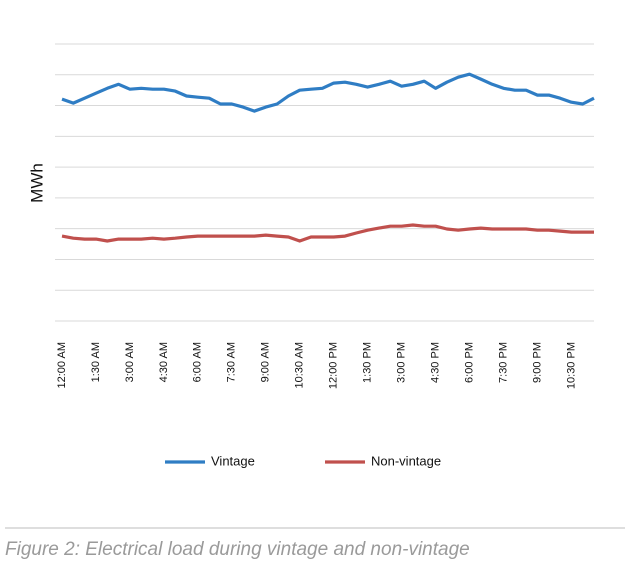  I want to click on x-tick-label: 10:30 PM, so click(571, 365).